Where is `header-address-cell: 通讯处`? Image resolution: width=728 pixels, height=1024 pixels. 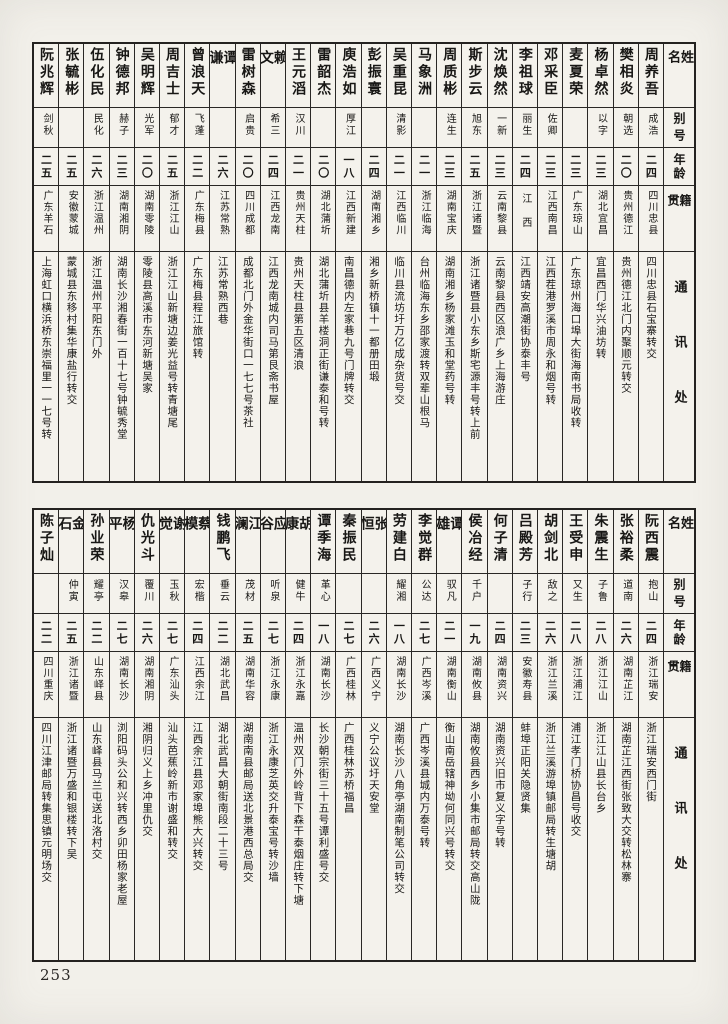
header-address-cell: 通讯处 is located at coordinates (679, 366).